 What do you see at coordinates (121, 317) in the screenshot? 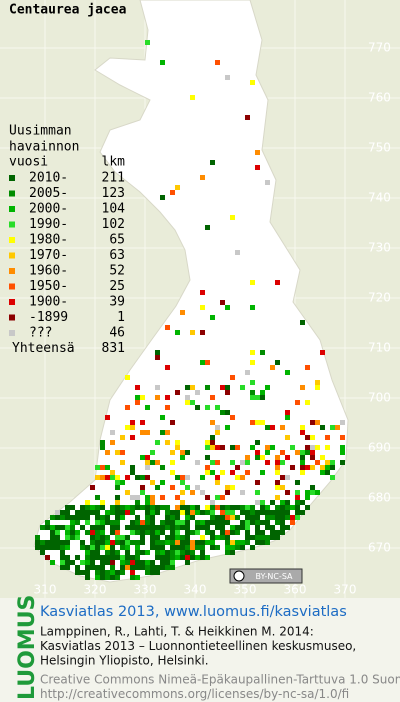
I see `legend-count: 1` at bounding box center [121, 317].